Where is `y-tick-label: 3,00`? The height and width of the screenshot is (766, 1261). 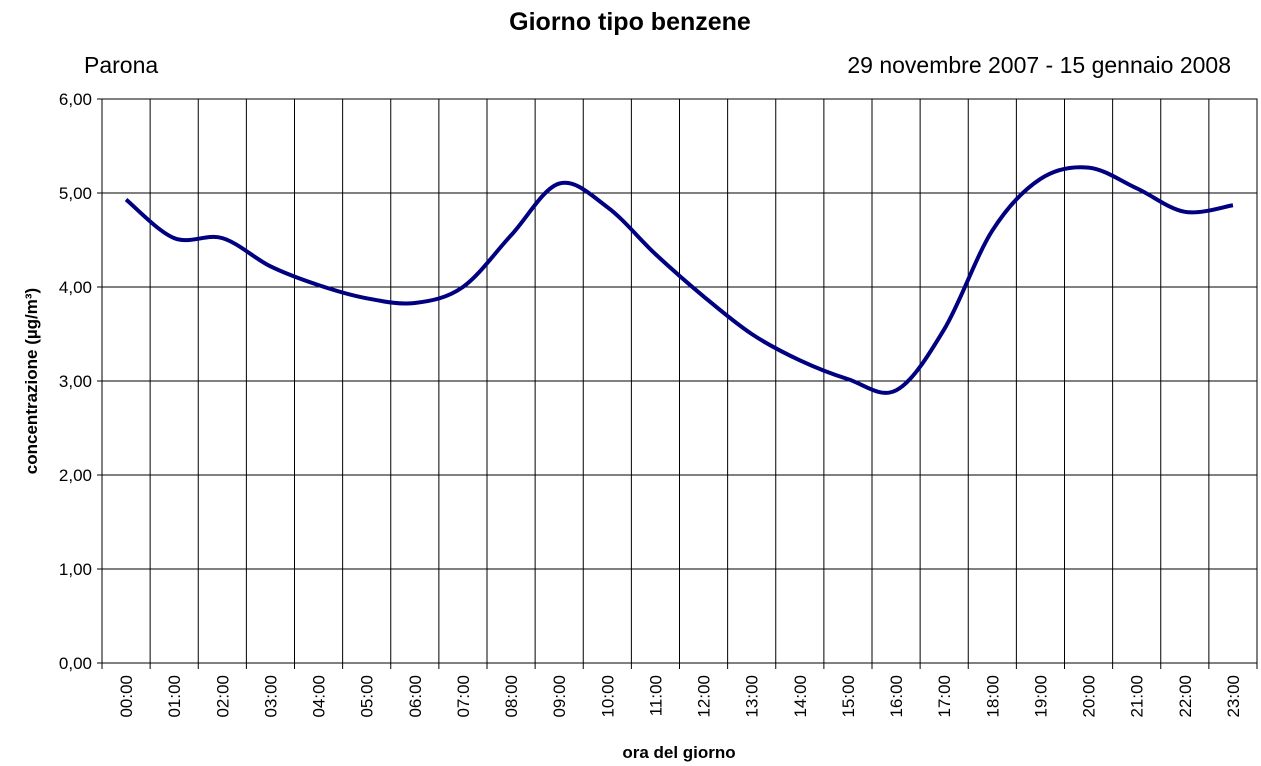 y-tick-label: 3,00 is located at coordinates (75, 381).